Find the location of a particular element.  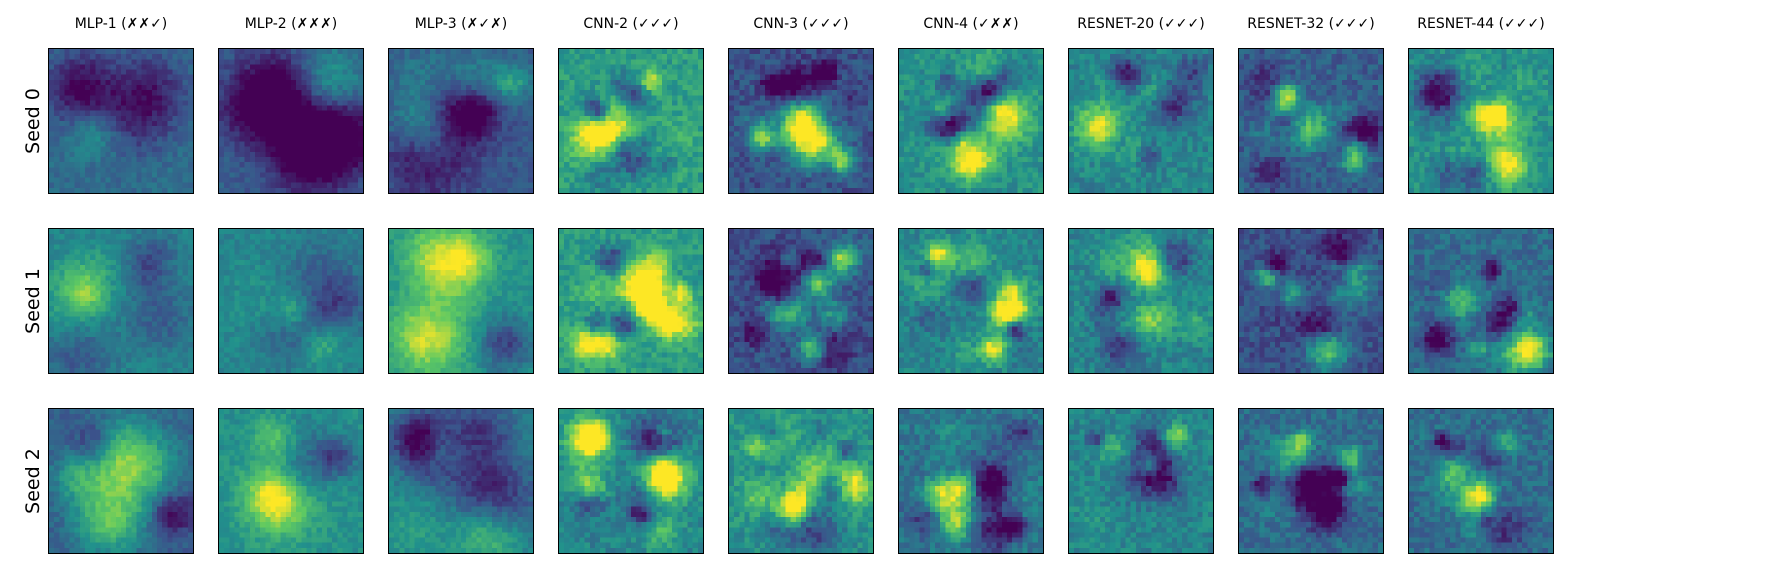

row-label-text: Seed 2 is located at coordinates (33, 481).